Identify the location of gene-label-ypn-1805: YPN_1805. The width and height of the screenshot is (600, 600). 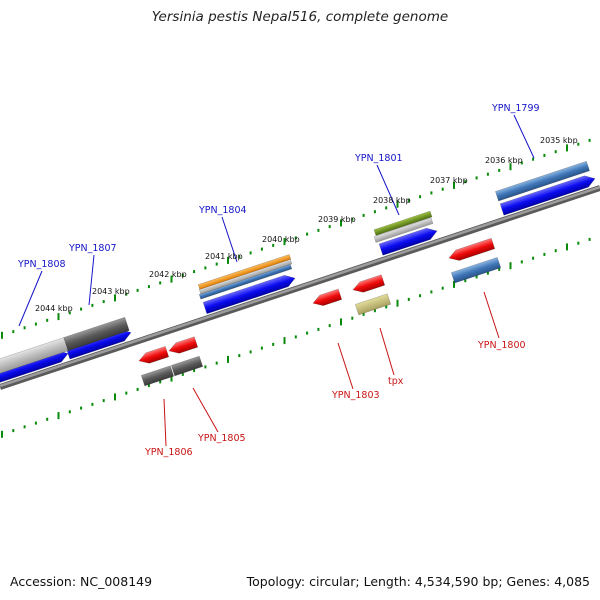
(221, 438).